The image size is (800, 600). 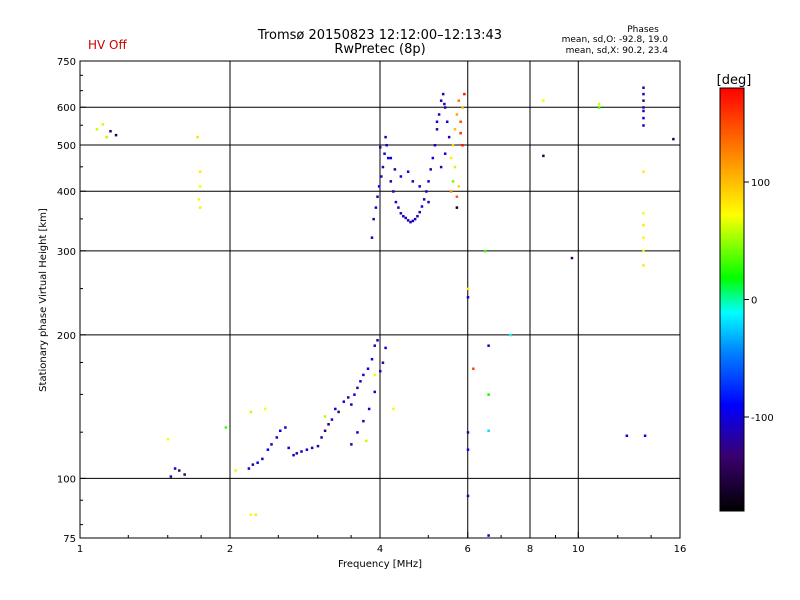 I want to click on x-axis-ticks: 1 2 4 6 8 10 16, so click(x=382, y=543).